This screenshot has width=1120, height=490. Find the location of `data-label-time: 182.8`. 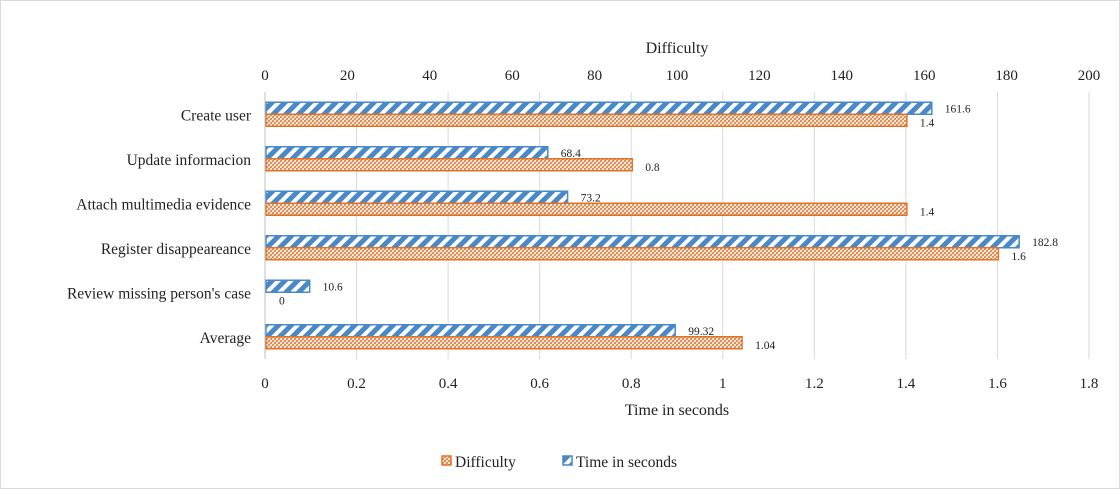

data-label-time: 182.8 is located at coordinates (1045, 243).